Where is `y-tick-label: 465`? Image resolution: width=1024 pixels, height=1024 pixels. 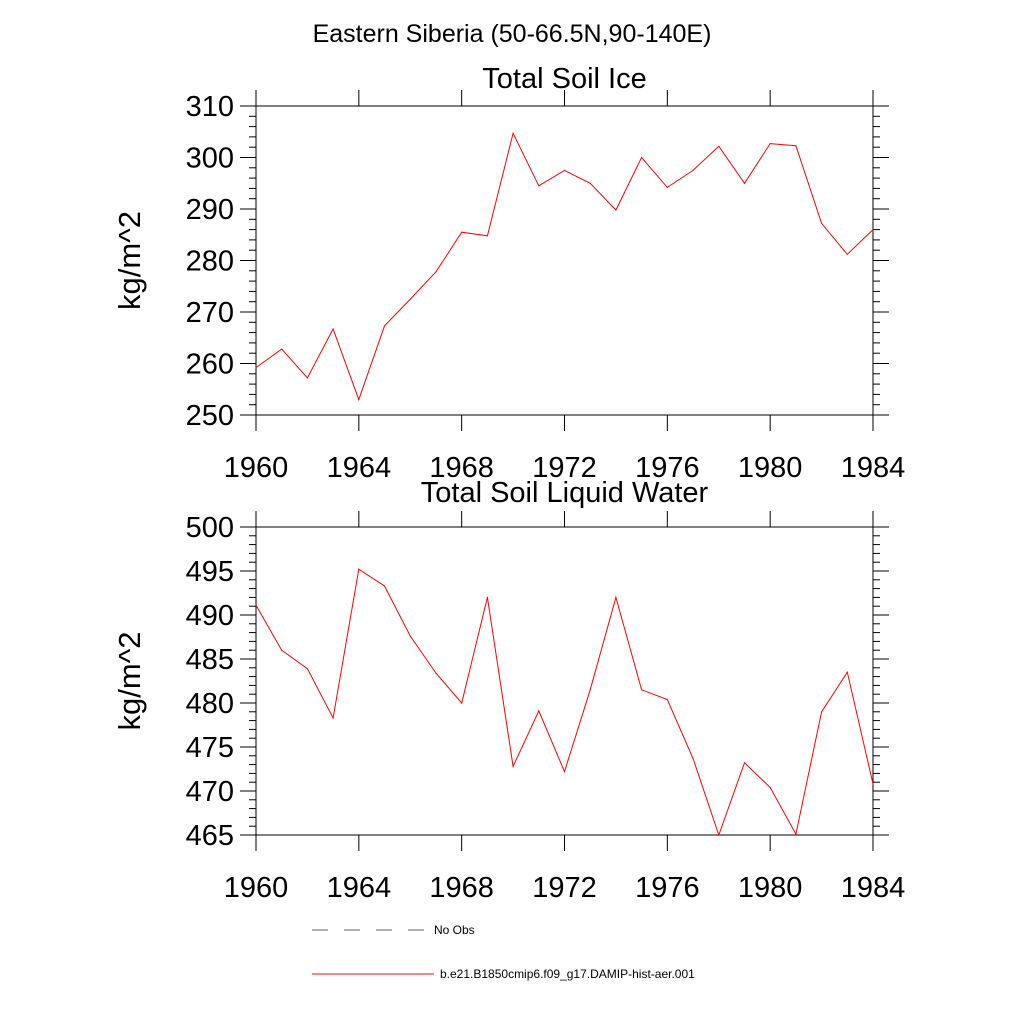 y-tick-label: 465 is located at coordinates (210, 836).